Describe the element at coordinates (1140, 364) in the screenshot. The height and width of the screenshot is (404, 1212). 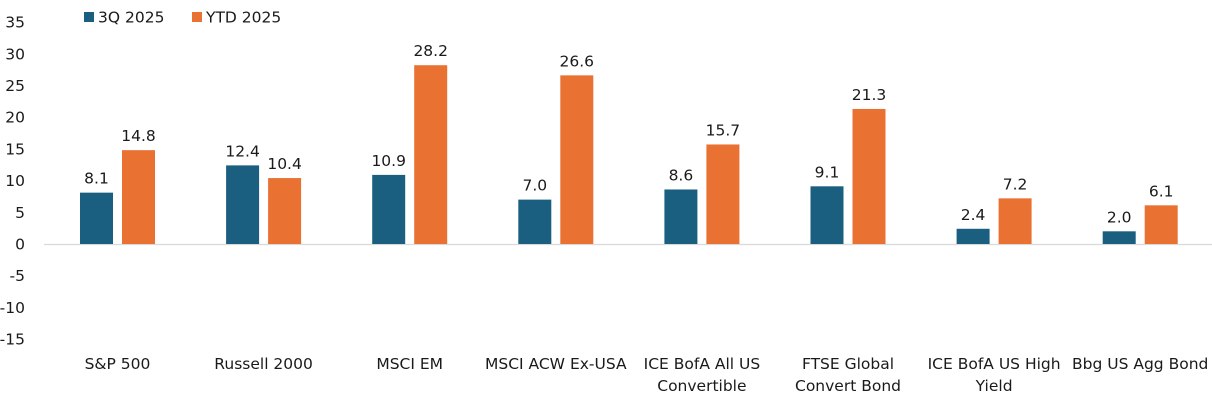
I see `x-tick-label: Bbg US Agg Bond` at that location.